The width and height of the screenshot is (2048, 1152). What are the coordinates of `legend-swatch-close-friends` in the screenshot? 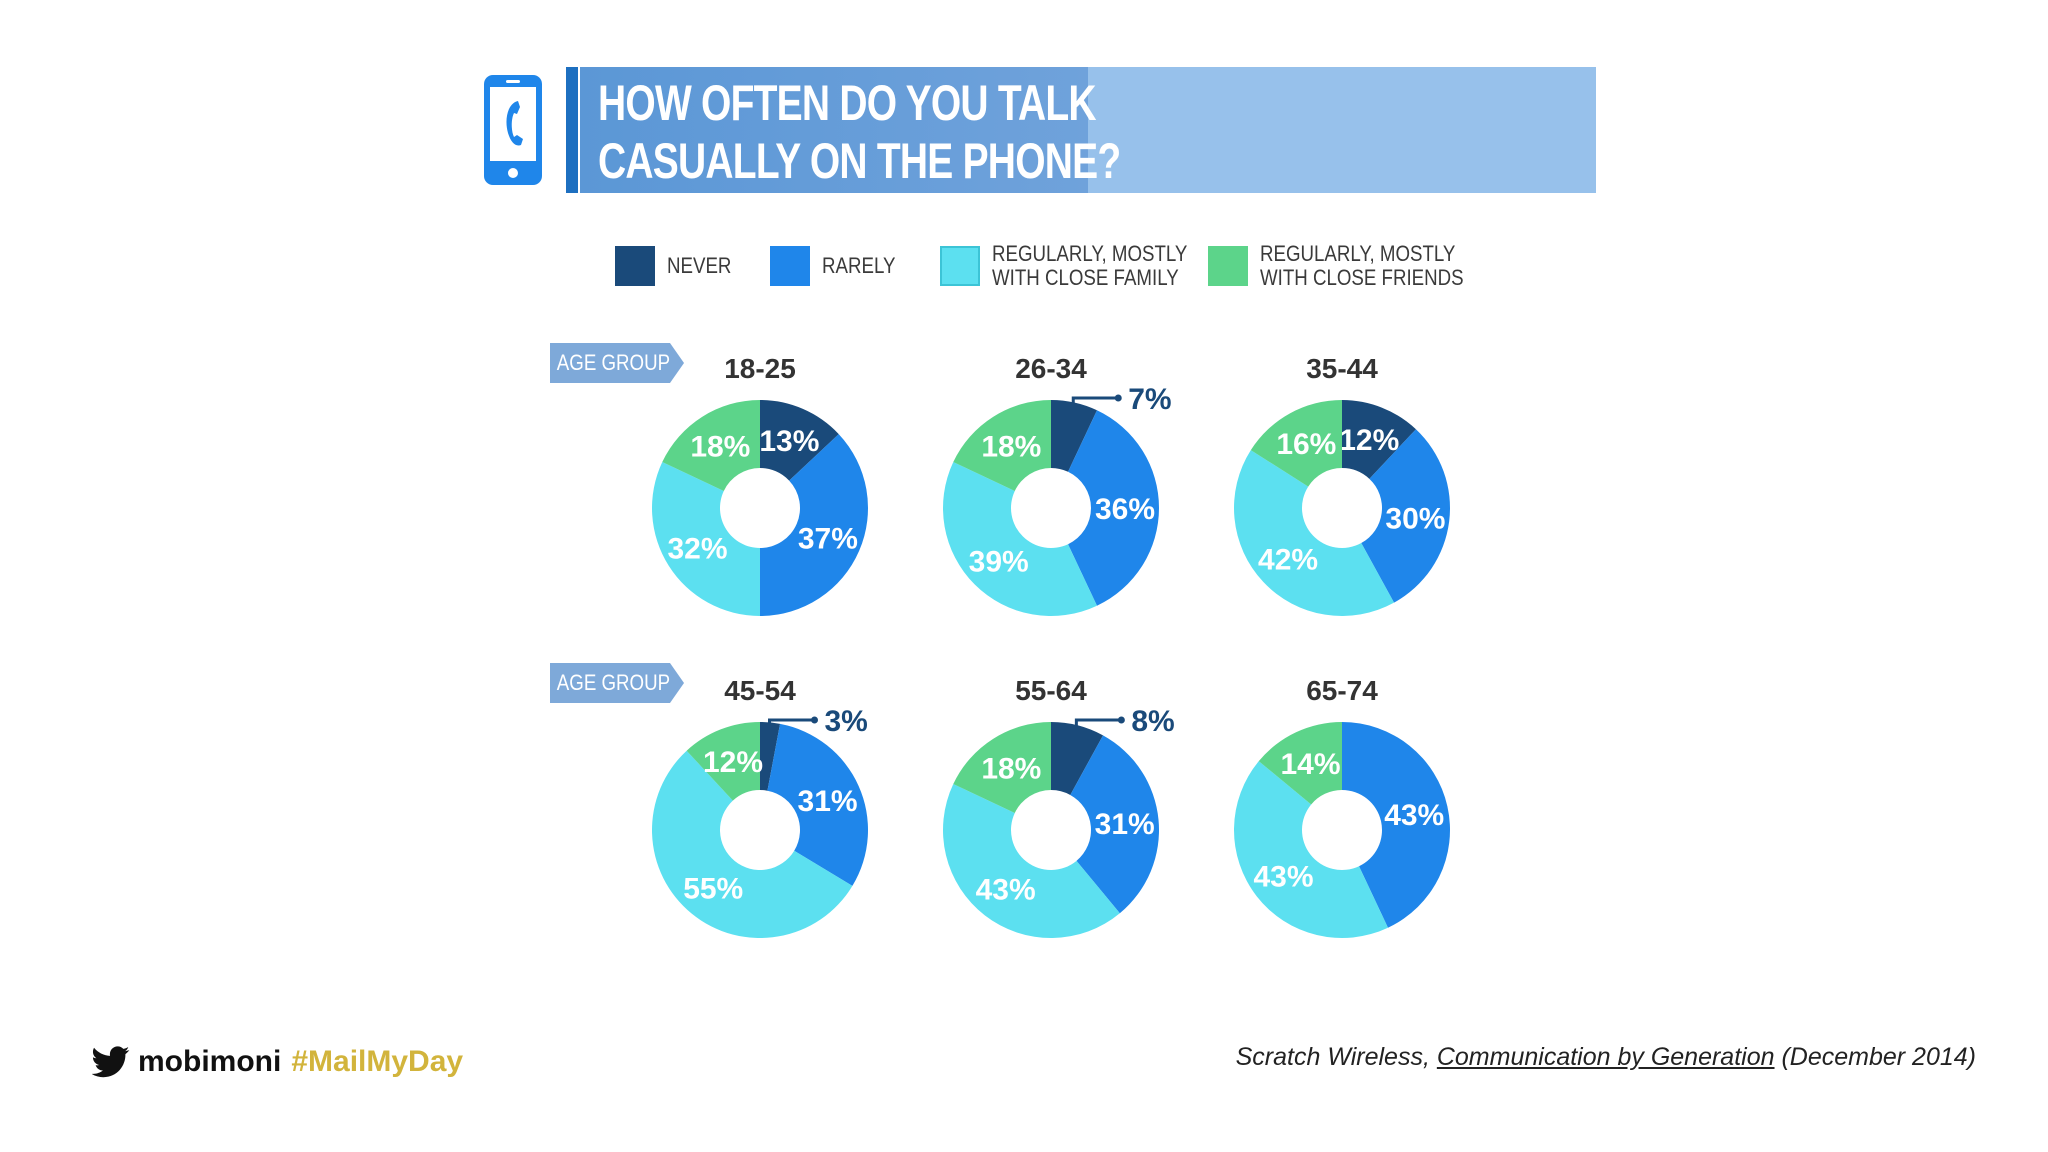 It's located at (1228, 266).